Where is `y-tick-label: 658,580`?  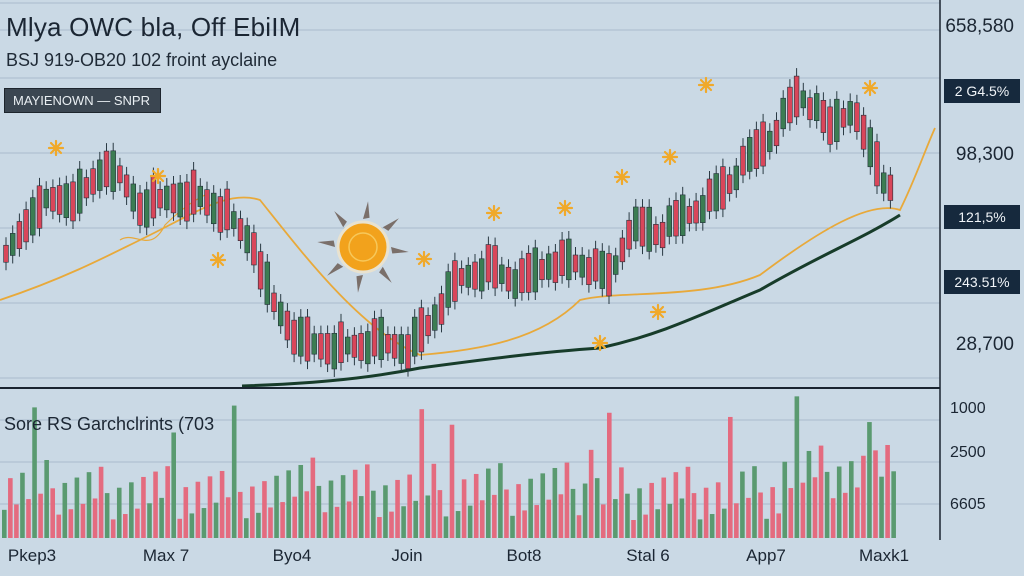 y-tick-label: 658,580 is located at coordinates (979, 26).